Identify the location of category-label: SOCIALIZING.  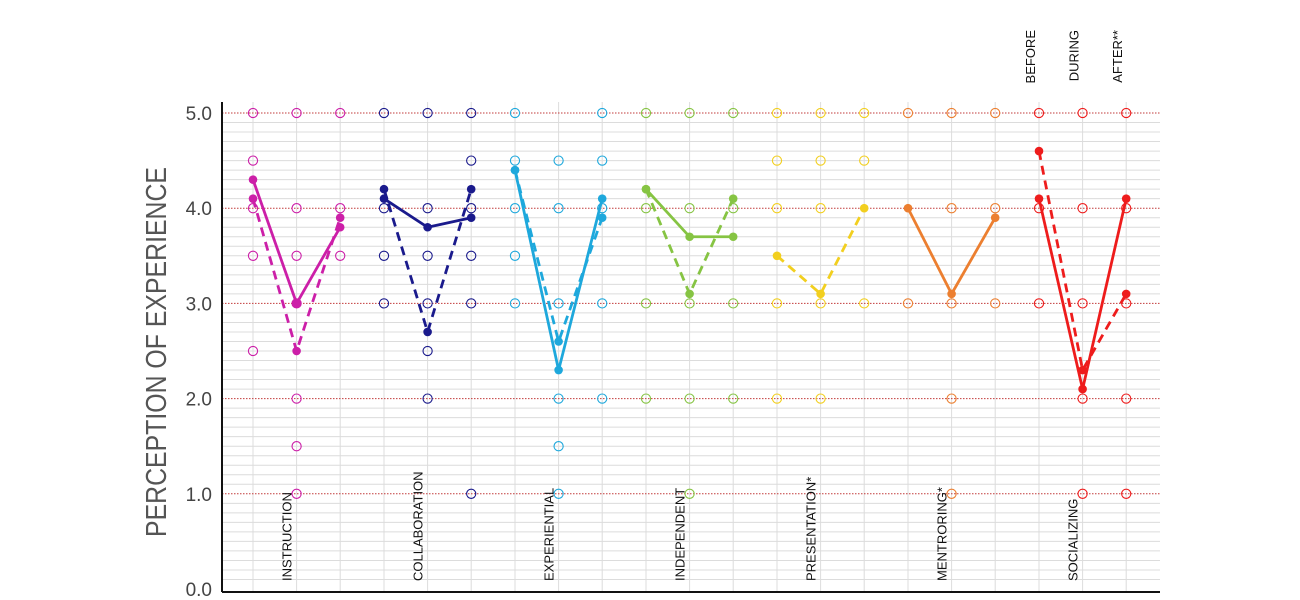
(1073, 540).